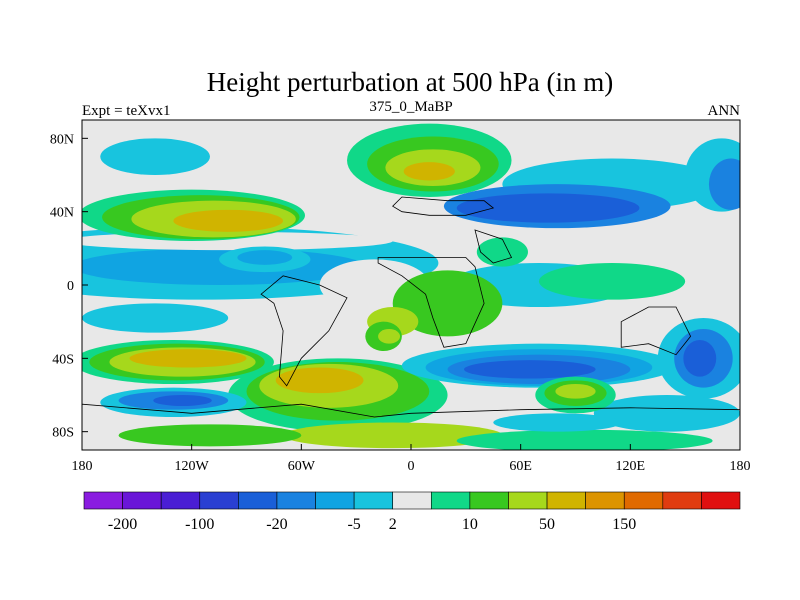 The image size is (800, 600). I want to click on y-axis: 80N 40N 0 40S 80S, so click(69, 286).